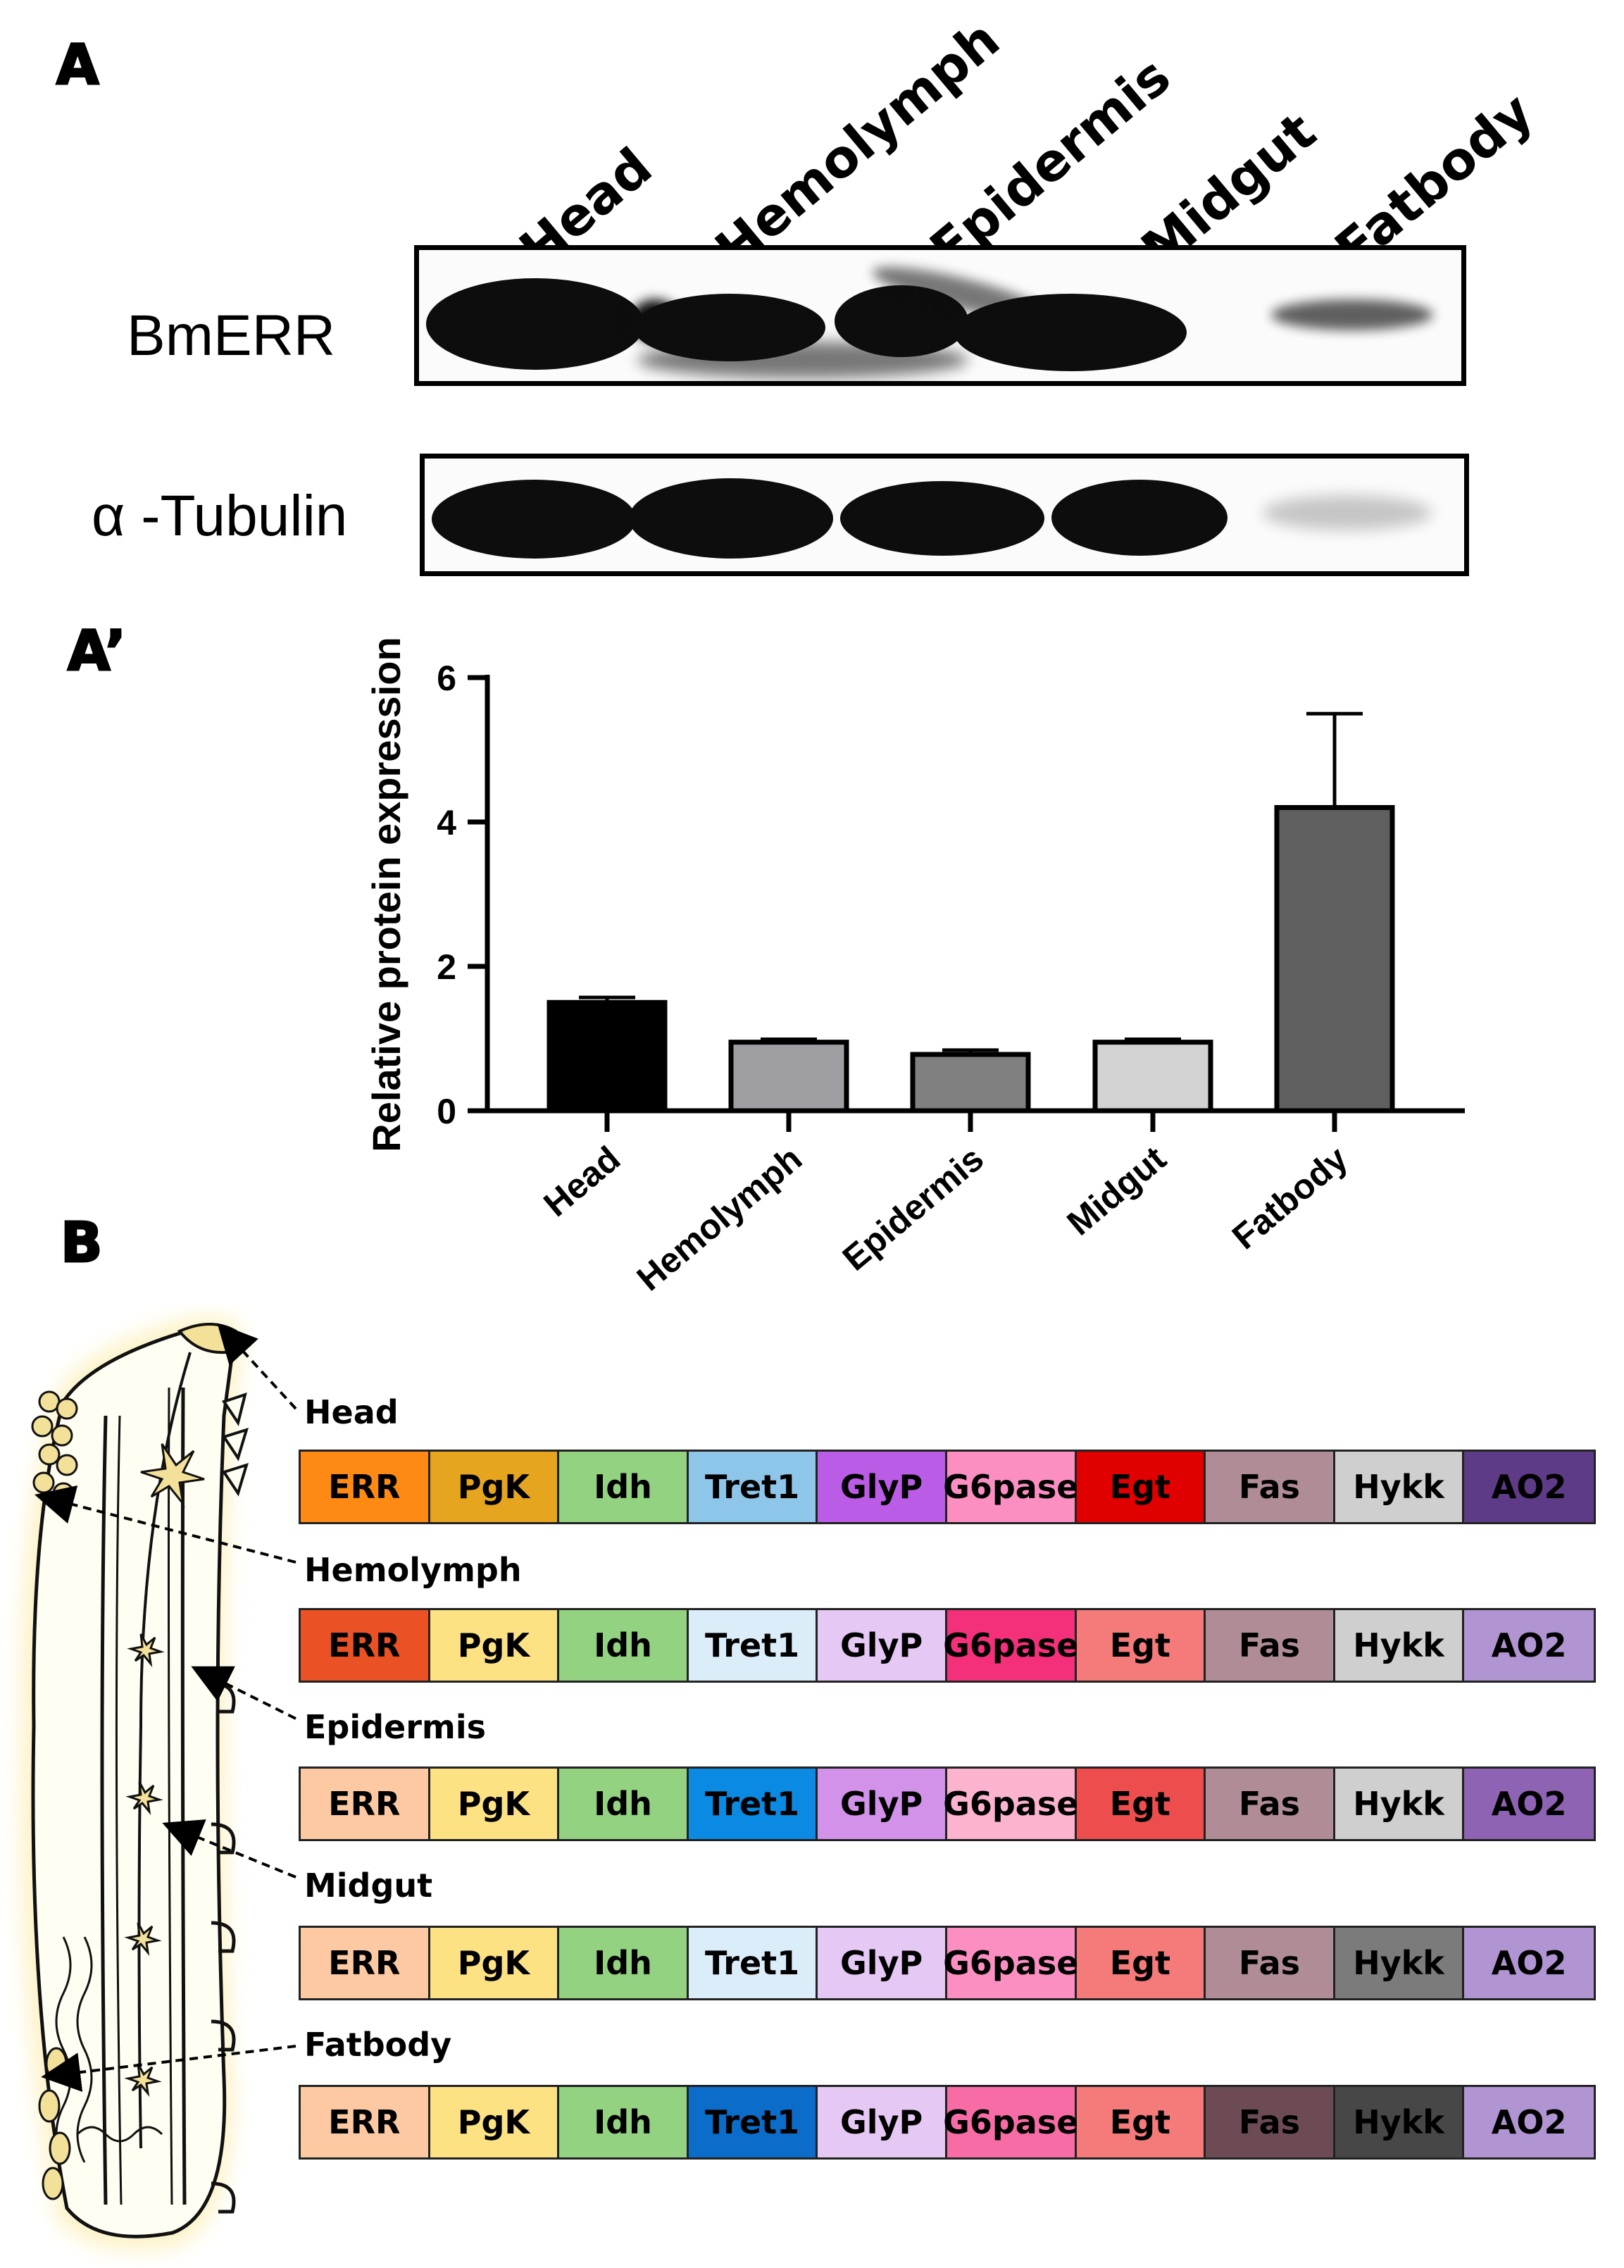  What do you see at coordinates (942, 519) in the screenshot?
I see `band-tubulin-epidermis` at bounding box center [942, 519].